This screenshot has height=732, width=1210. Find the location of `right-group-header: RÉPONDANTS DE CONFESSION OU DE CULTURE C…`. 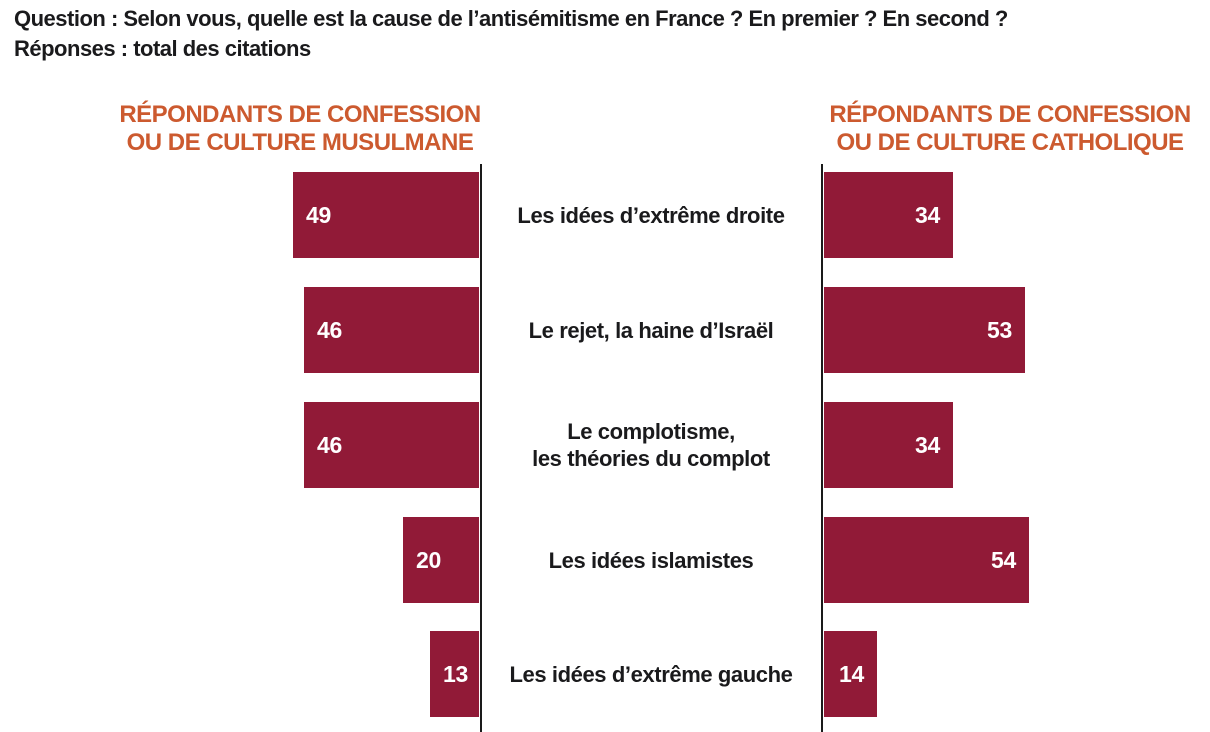

right-group-header: RÉPONDANTS DE CONFESSION OU DE CULTURE C… is located at coordinates (990, 129).